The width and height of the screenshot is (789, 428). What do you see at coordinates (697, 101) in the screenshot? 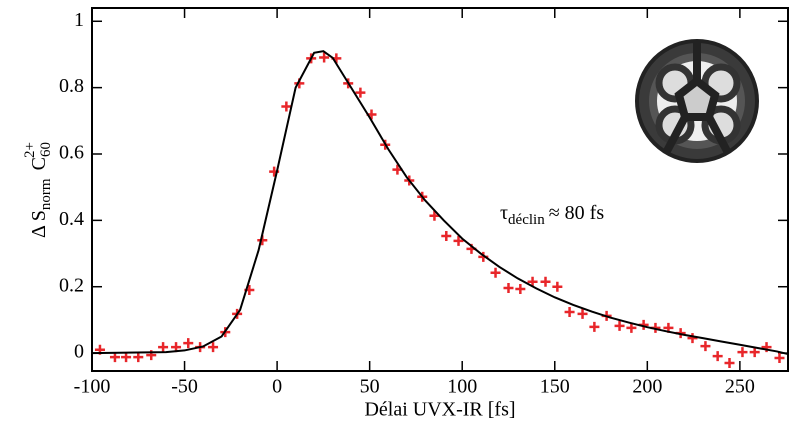
I see `fullerene-icon` at bounding box center [697, 101].